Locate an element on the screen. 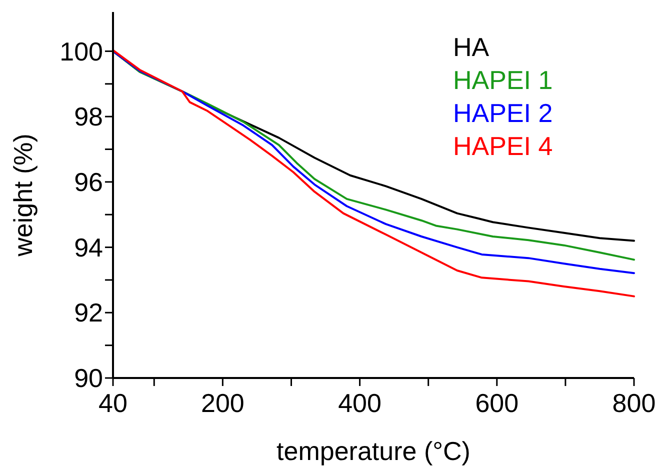 Image resolution: width=665 pixels, height=472 pixels. x-axis-title: temperature (°C) is located at coordinates (373, 451).